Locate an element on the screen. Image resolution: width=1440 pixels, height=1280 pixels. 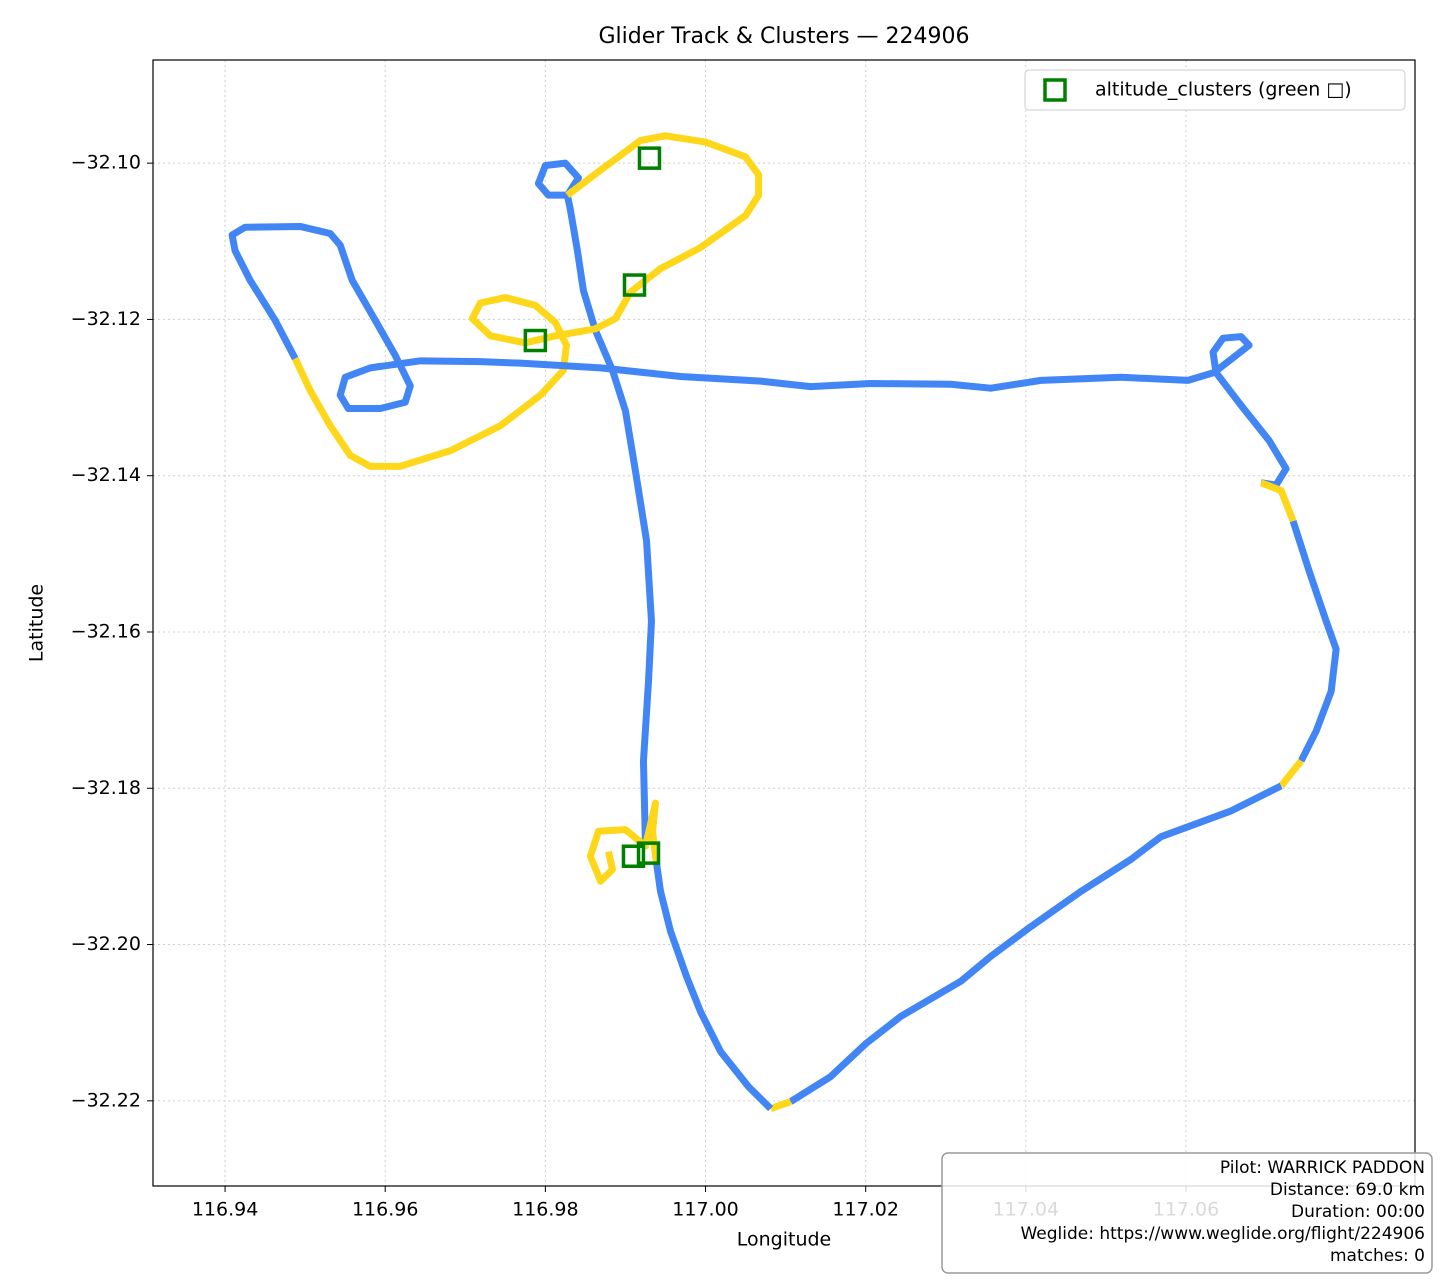
x-tick-label: 116.96 is located at coordinates (385, 1210).